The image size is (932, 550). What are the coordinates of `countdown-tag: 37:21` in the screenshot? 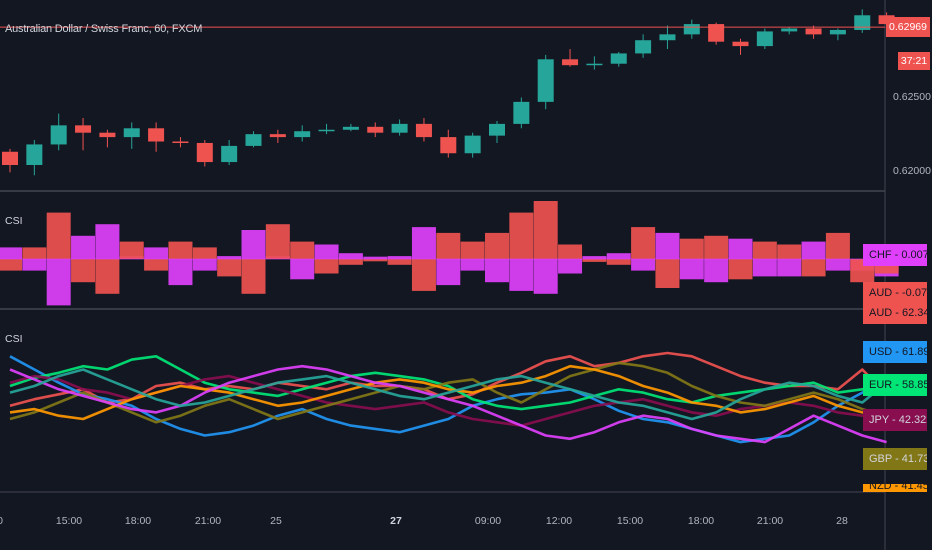 It's located at (914, 61).